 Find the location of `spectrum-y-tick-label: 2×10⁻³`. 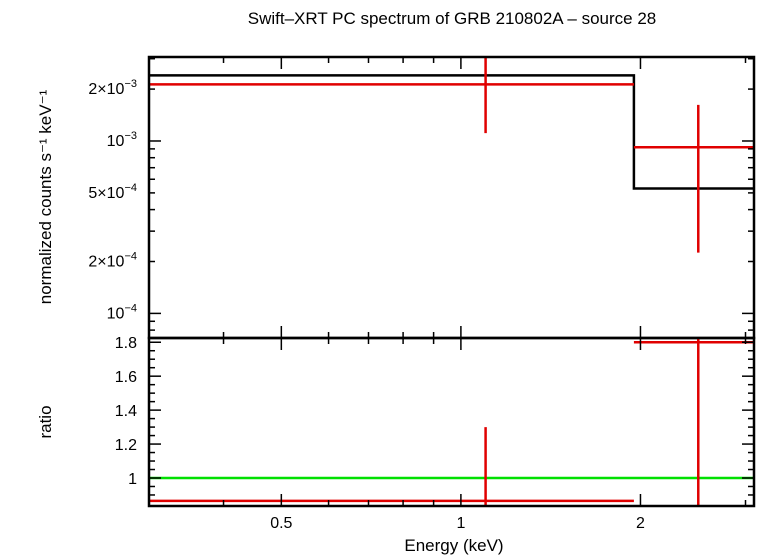

spectrum-y-tick-label: 2×10⁻³ is located at coordinates (112, 88).